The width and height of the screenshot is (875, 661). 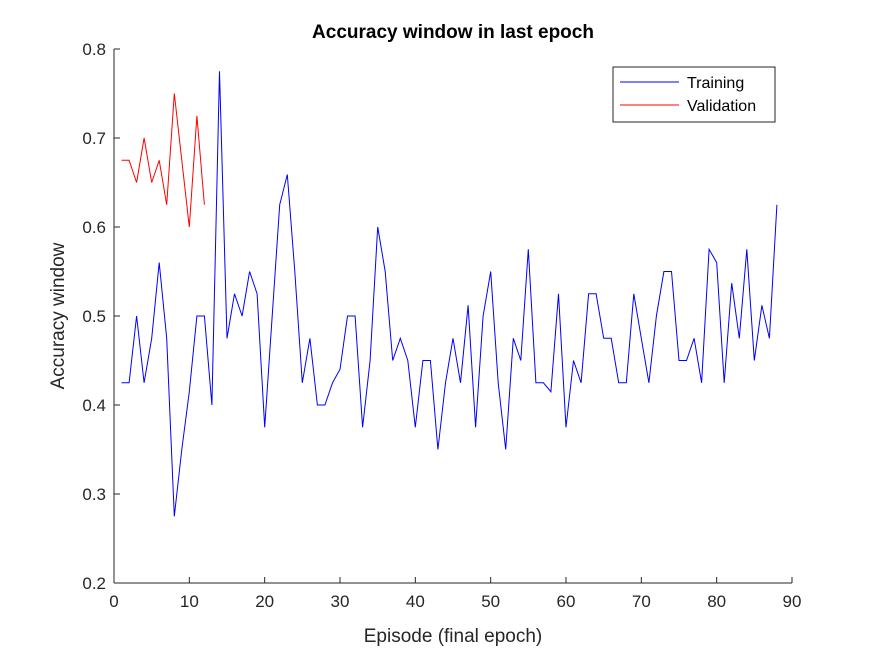 I want to click on y-tick-label: 0.8, so click(x=94, y=49).